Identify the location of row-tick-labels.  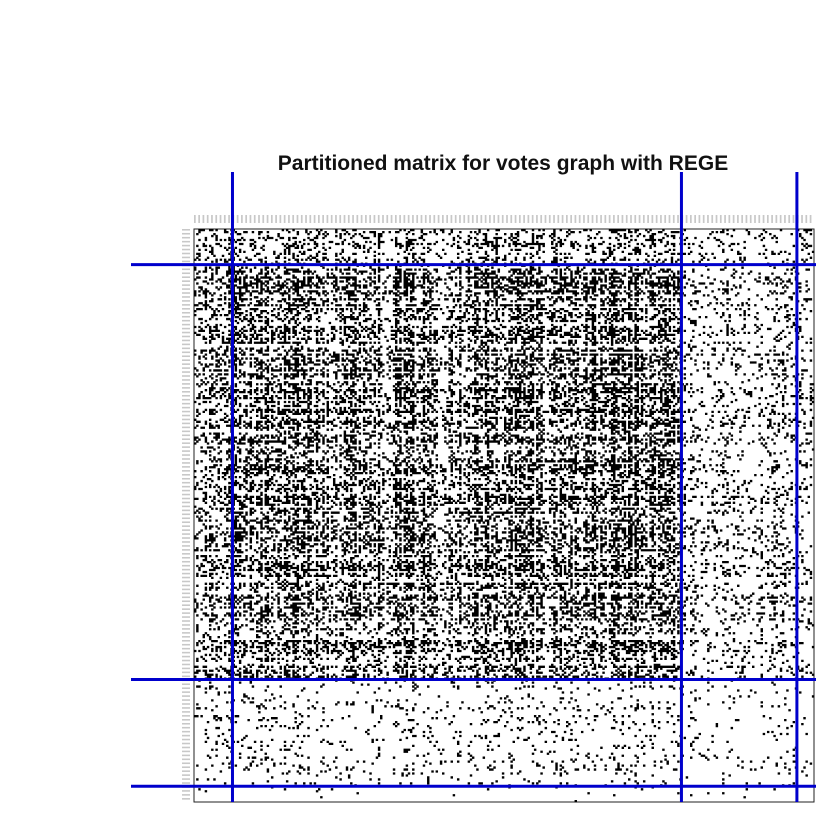
(186, 514).